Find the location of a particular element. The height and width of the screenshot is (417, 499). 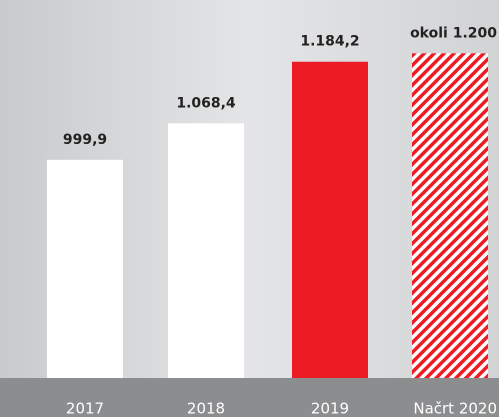

value-label: 1.068,4 is located at coordinates (206, 103).